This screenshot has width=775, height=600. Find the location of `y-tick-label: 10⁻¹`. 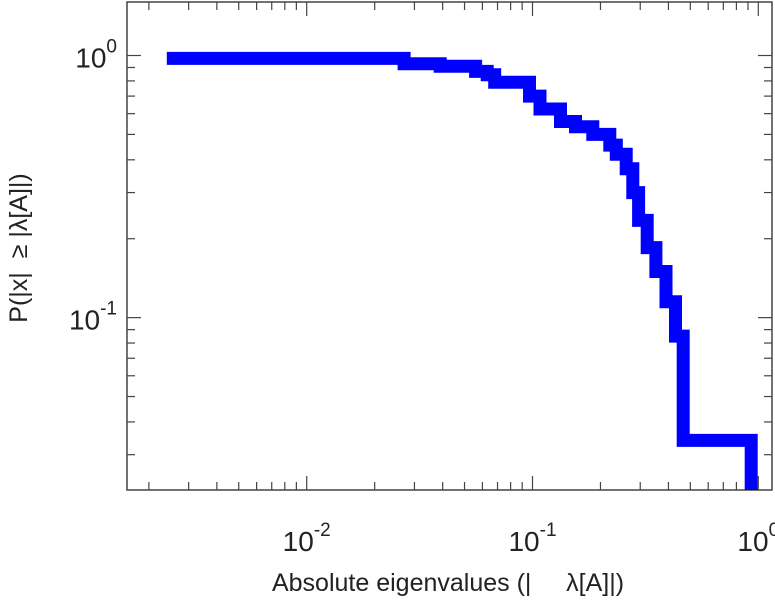

y-tick-label: 10⁻¹ is located at coordinates (93, 317).